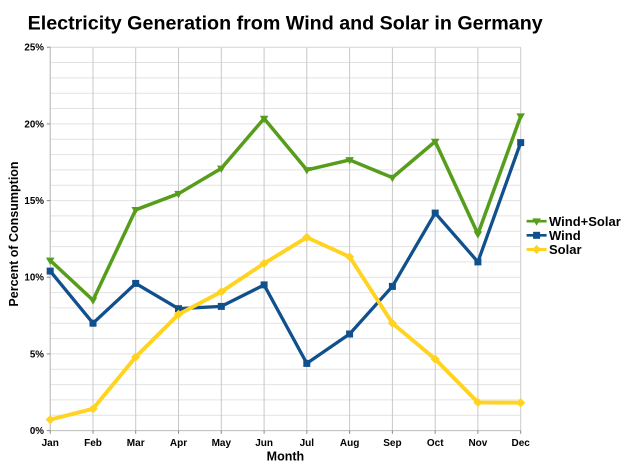 The image size is (623, 472). What do you see at coordinates (37, 431) in the screenshot?
I see `svg-text: 0%` at bounding box center [37, 431].